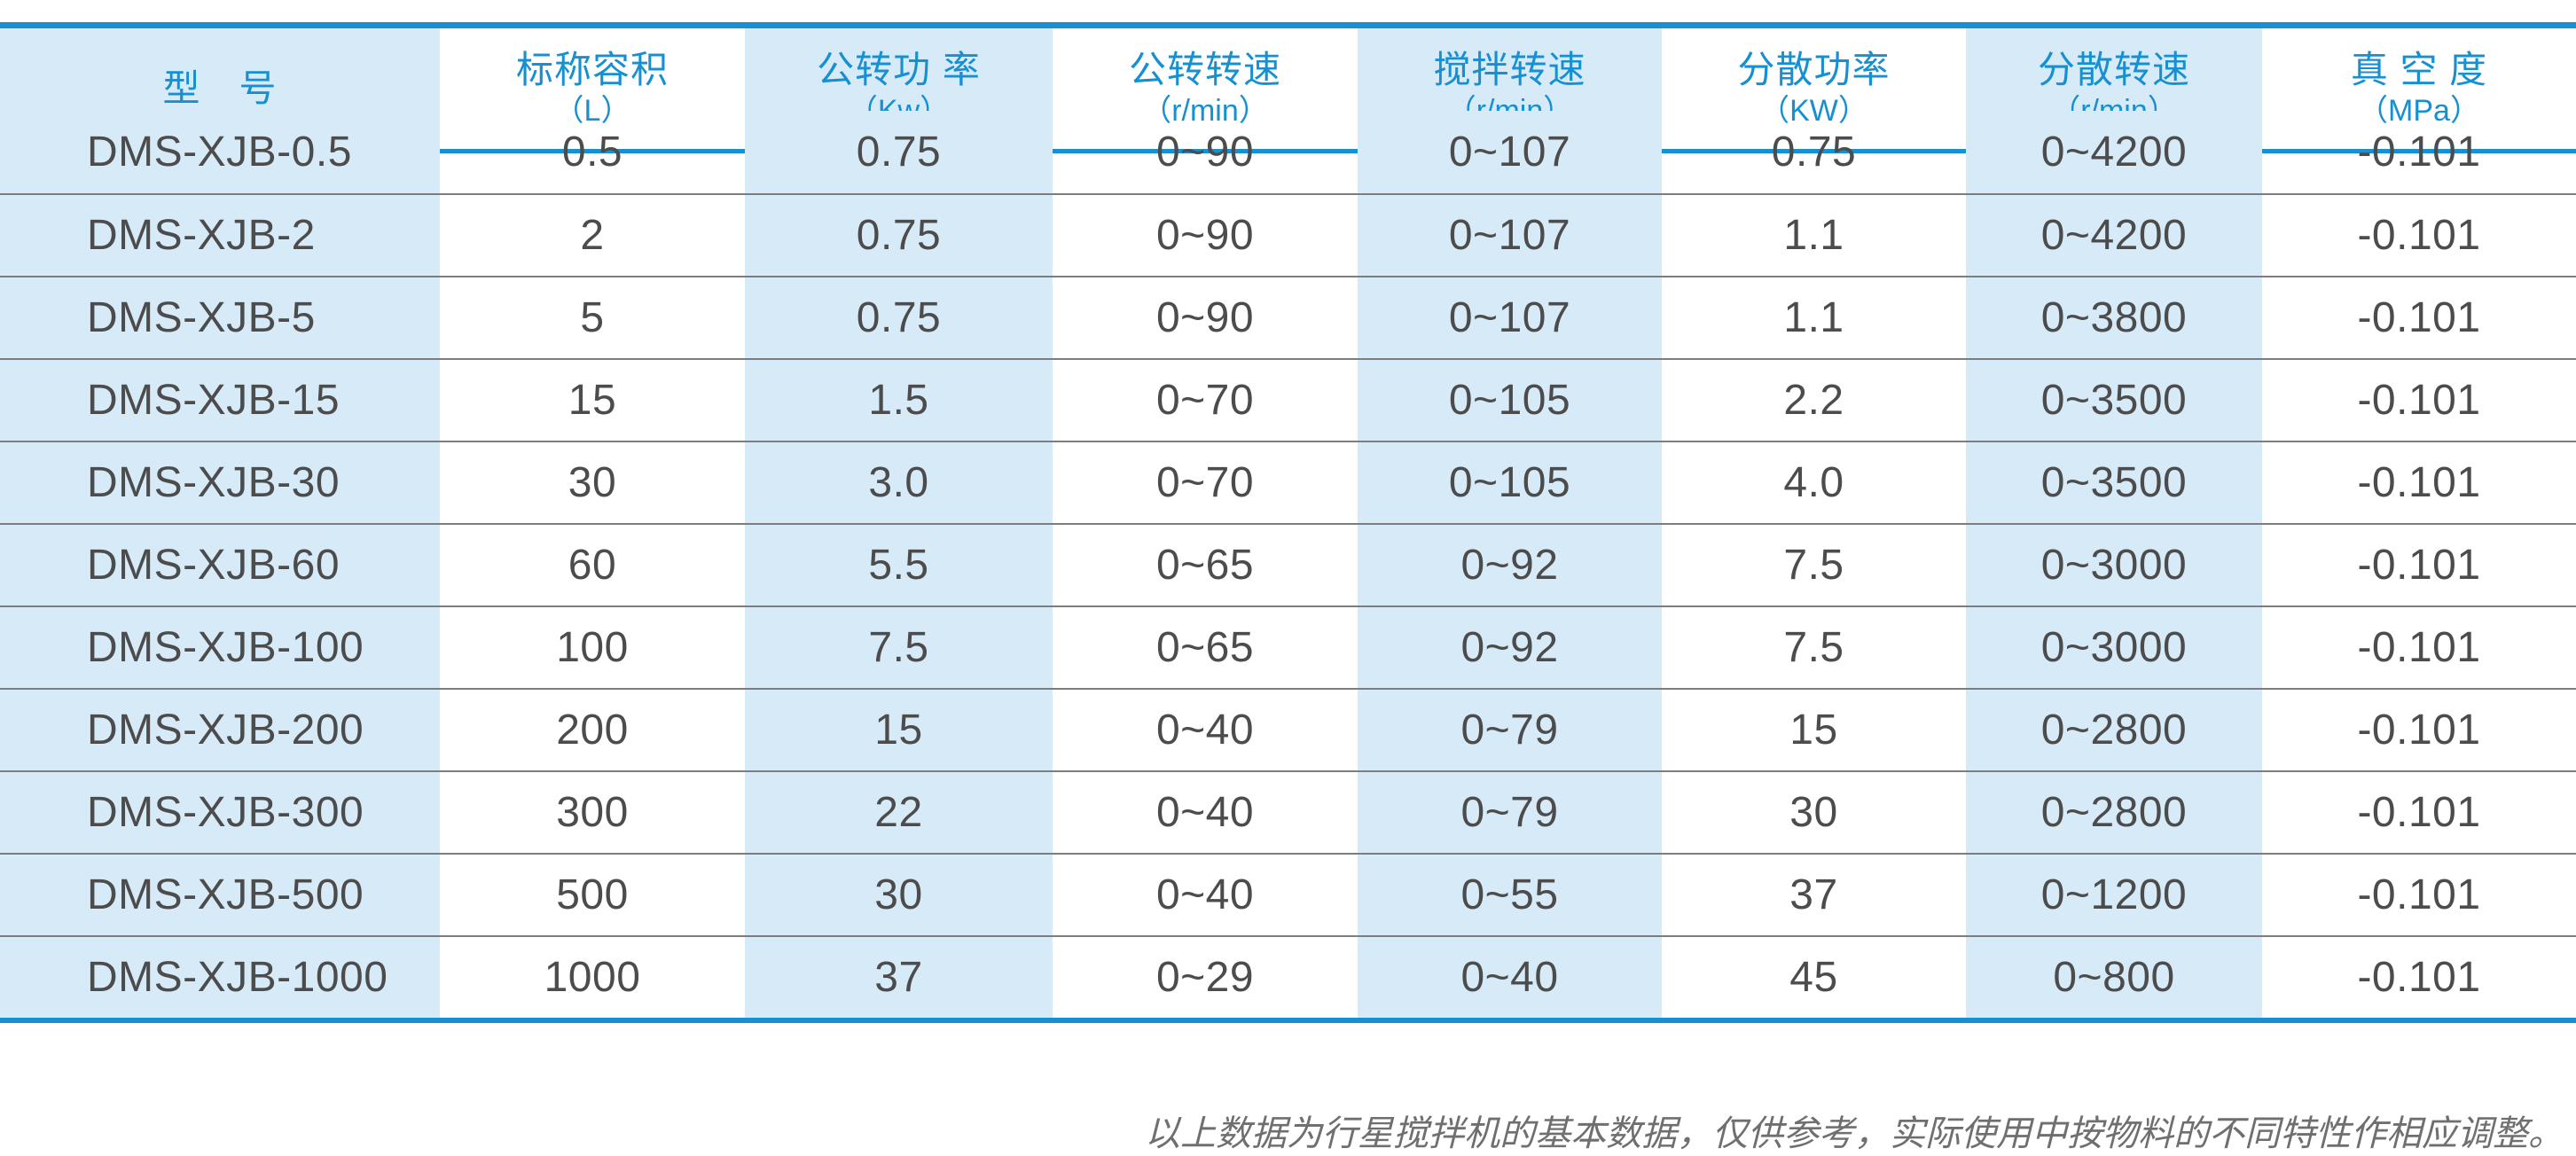 This screenshot has height=1156, width=2576. What do you see at coordinates (220, 152) in the screenshot?
I see `model-cell: DMS-XJB-0.5` at bounding box center [220, 152].